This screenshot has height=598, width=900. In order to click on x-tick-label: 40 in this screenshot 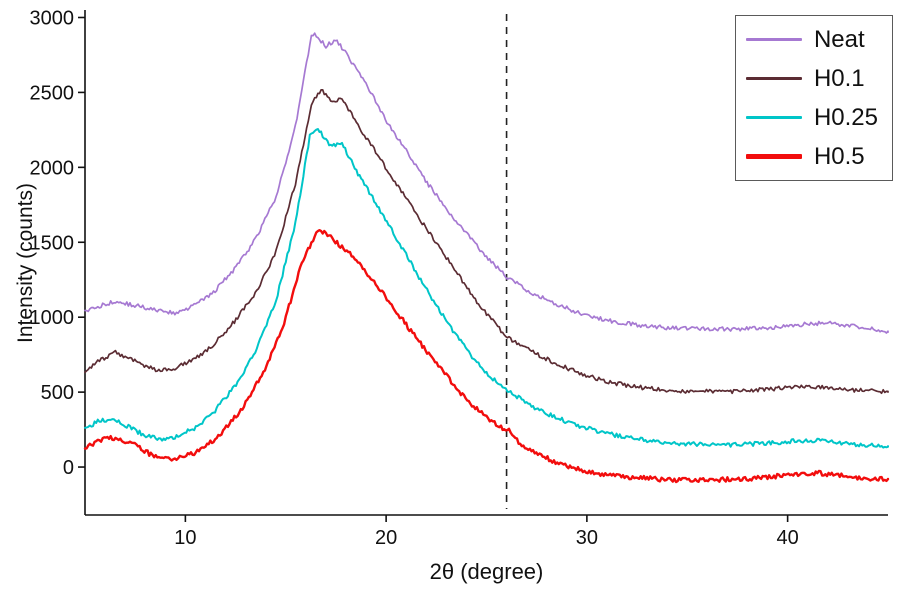, I will do `click(788, 538)`.